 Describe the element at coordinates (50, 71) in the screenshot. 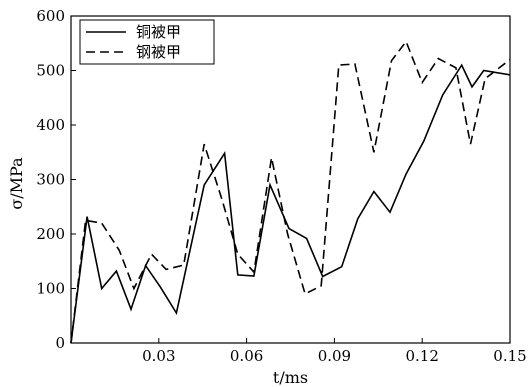

I see `y-tick-label: 500` at that location.